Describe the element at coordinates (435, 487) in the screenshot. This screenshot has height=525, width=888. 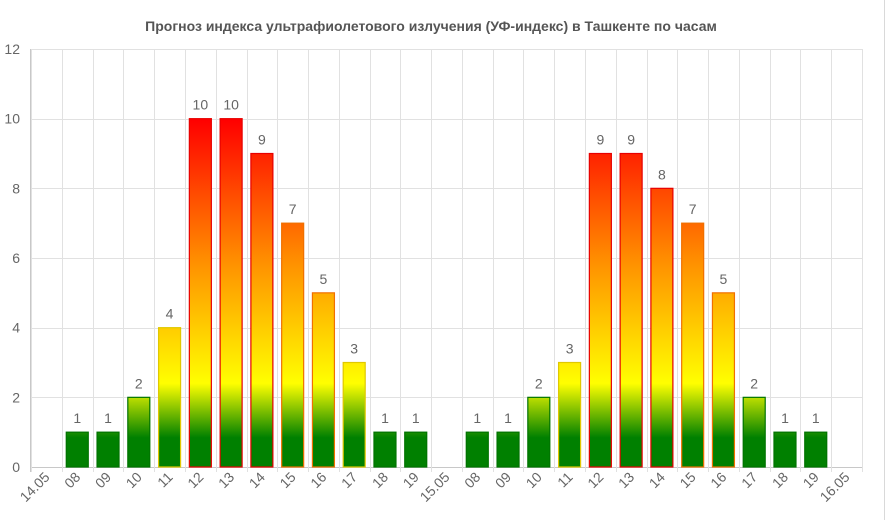
I see `x-tick-label: 15.05` at that location.